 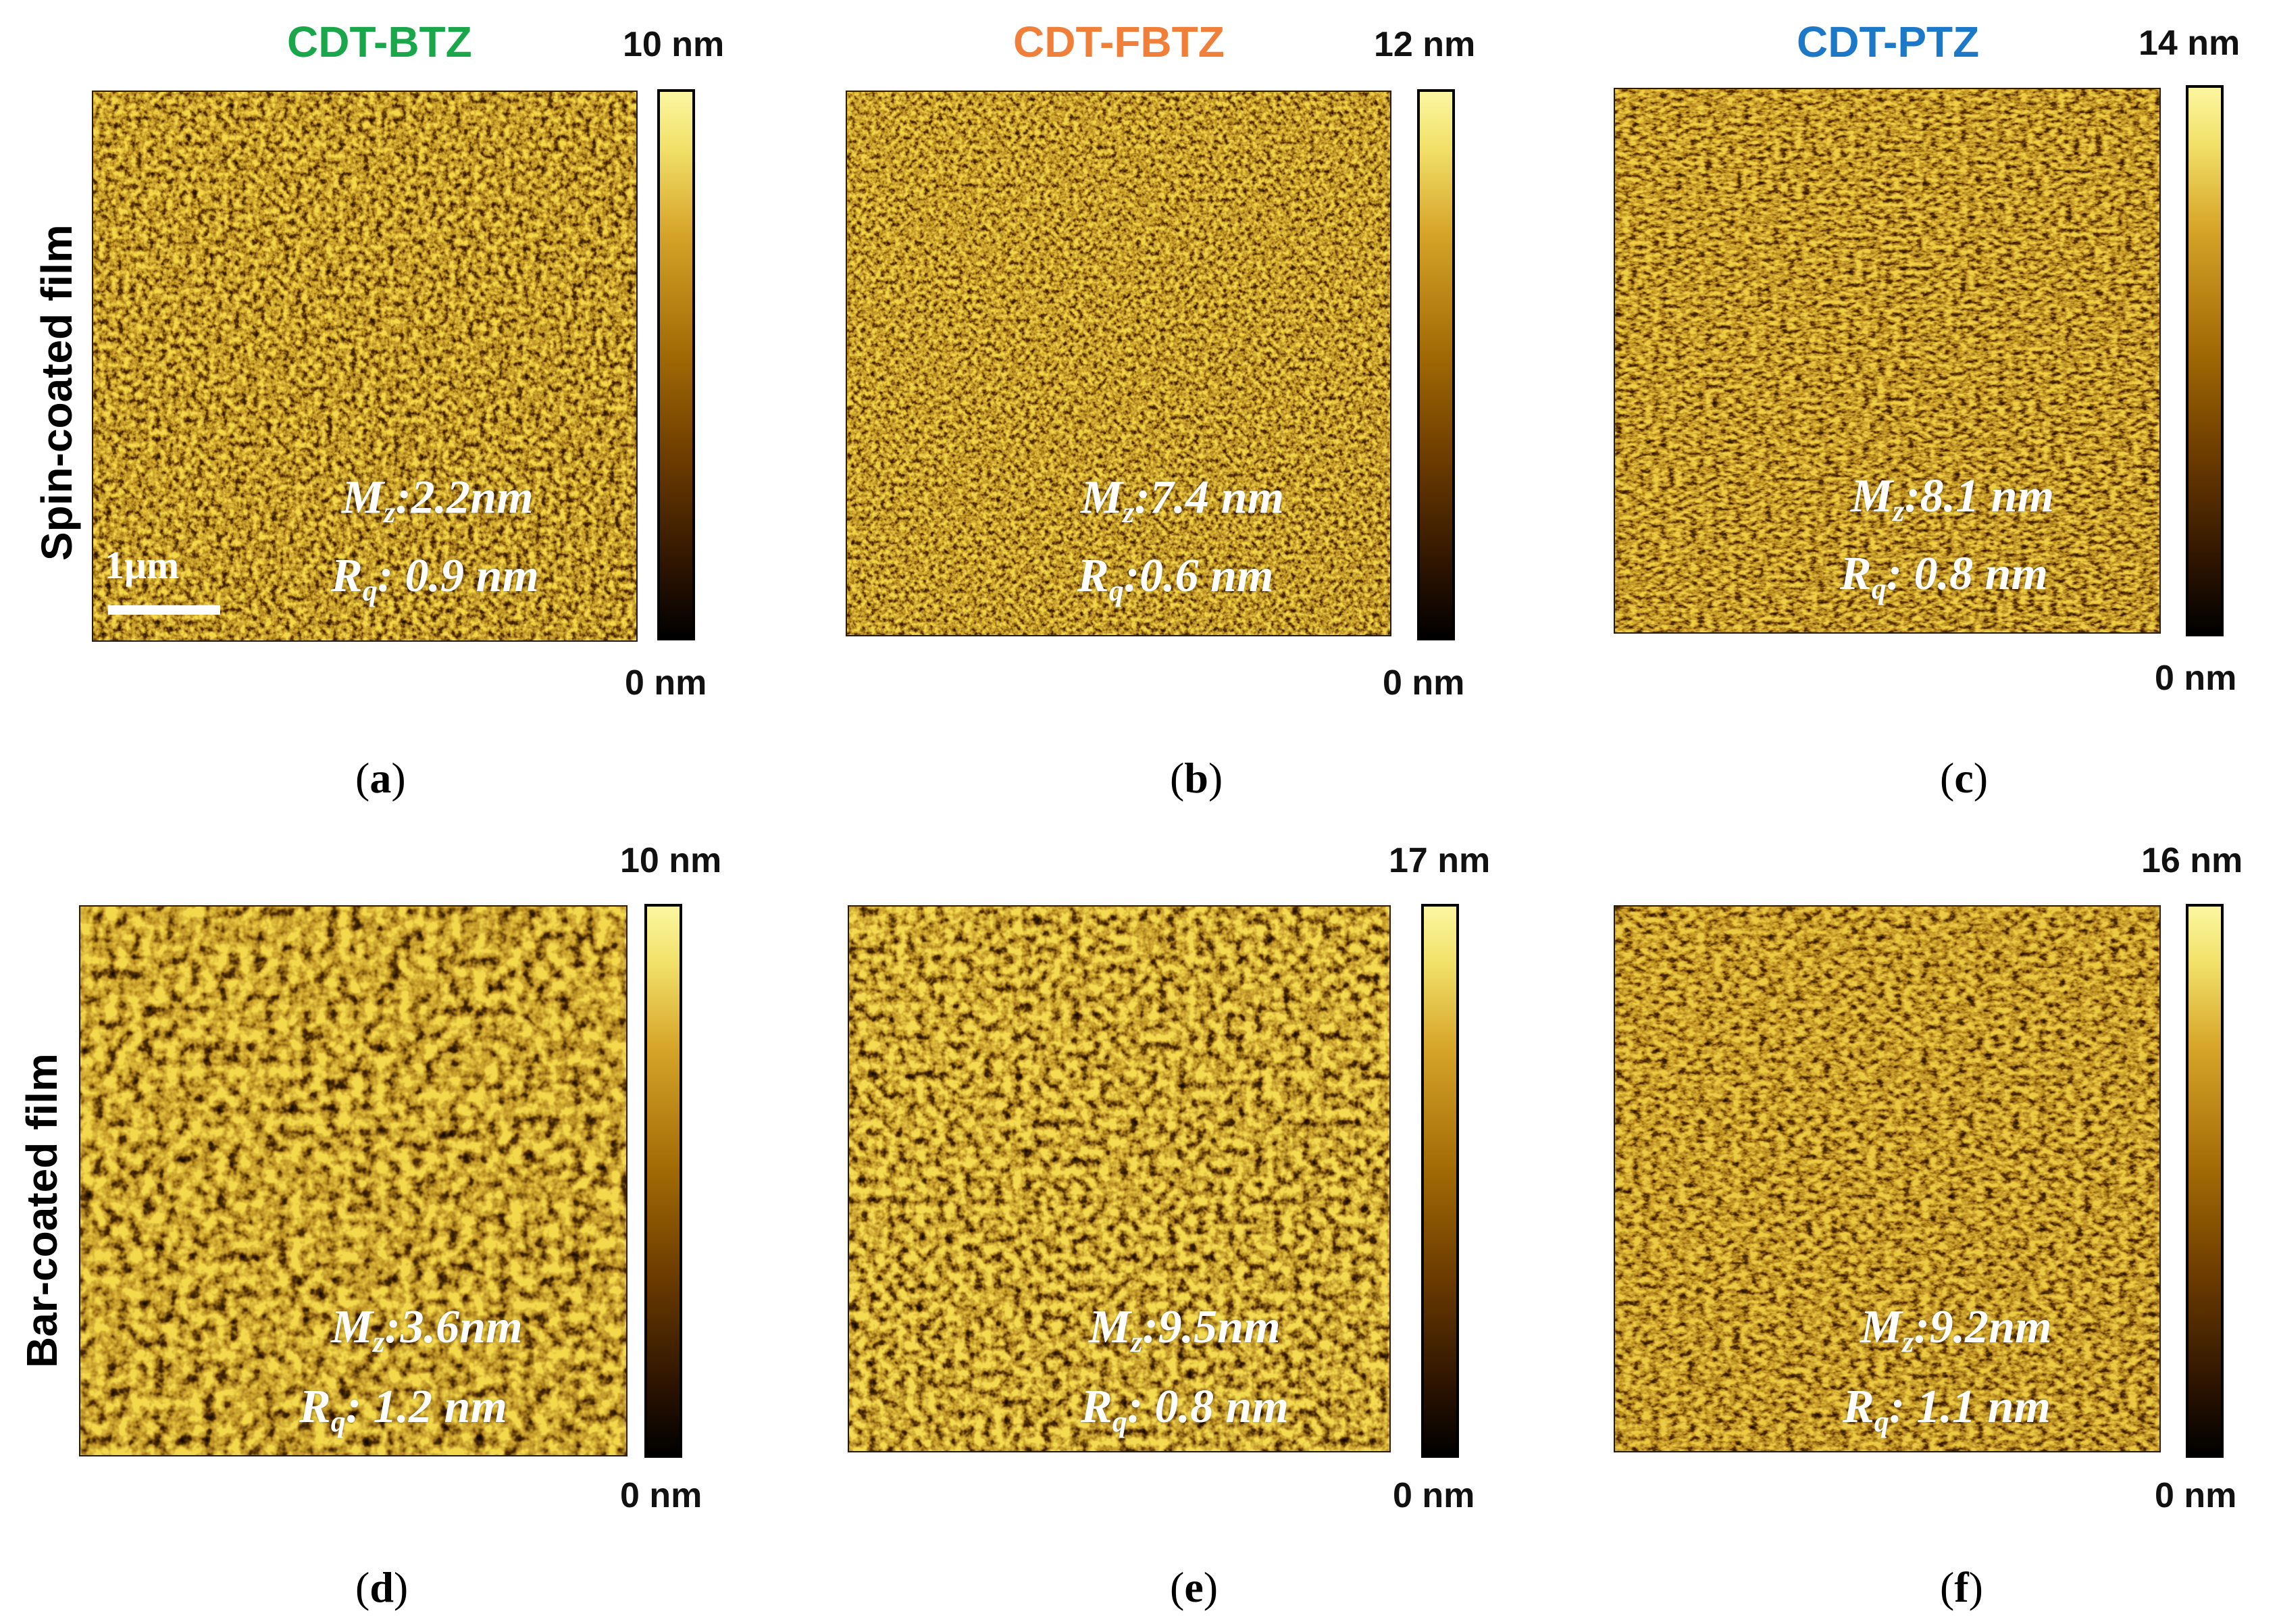 What do you see at coordinates (1961, 1587) in the screenshot?
I see `panel-label-f: (f)` at bounding box center [1961, 1587].